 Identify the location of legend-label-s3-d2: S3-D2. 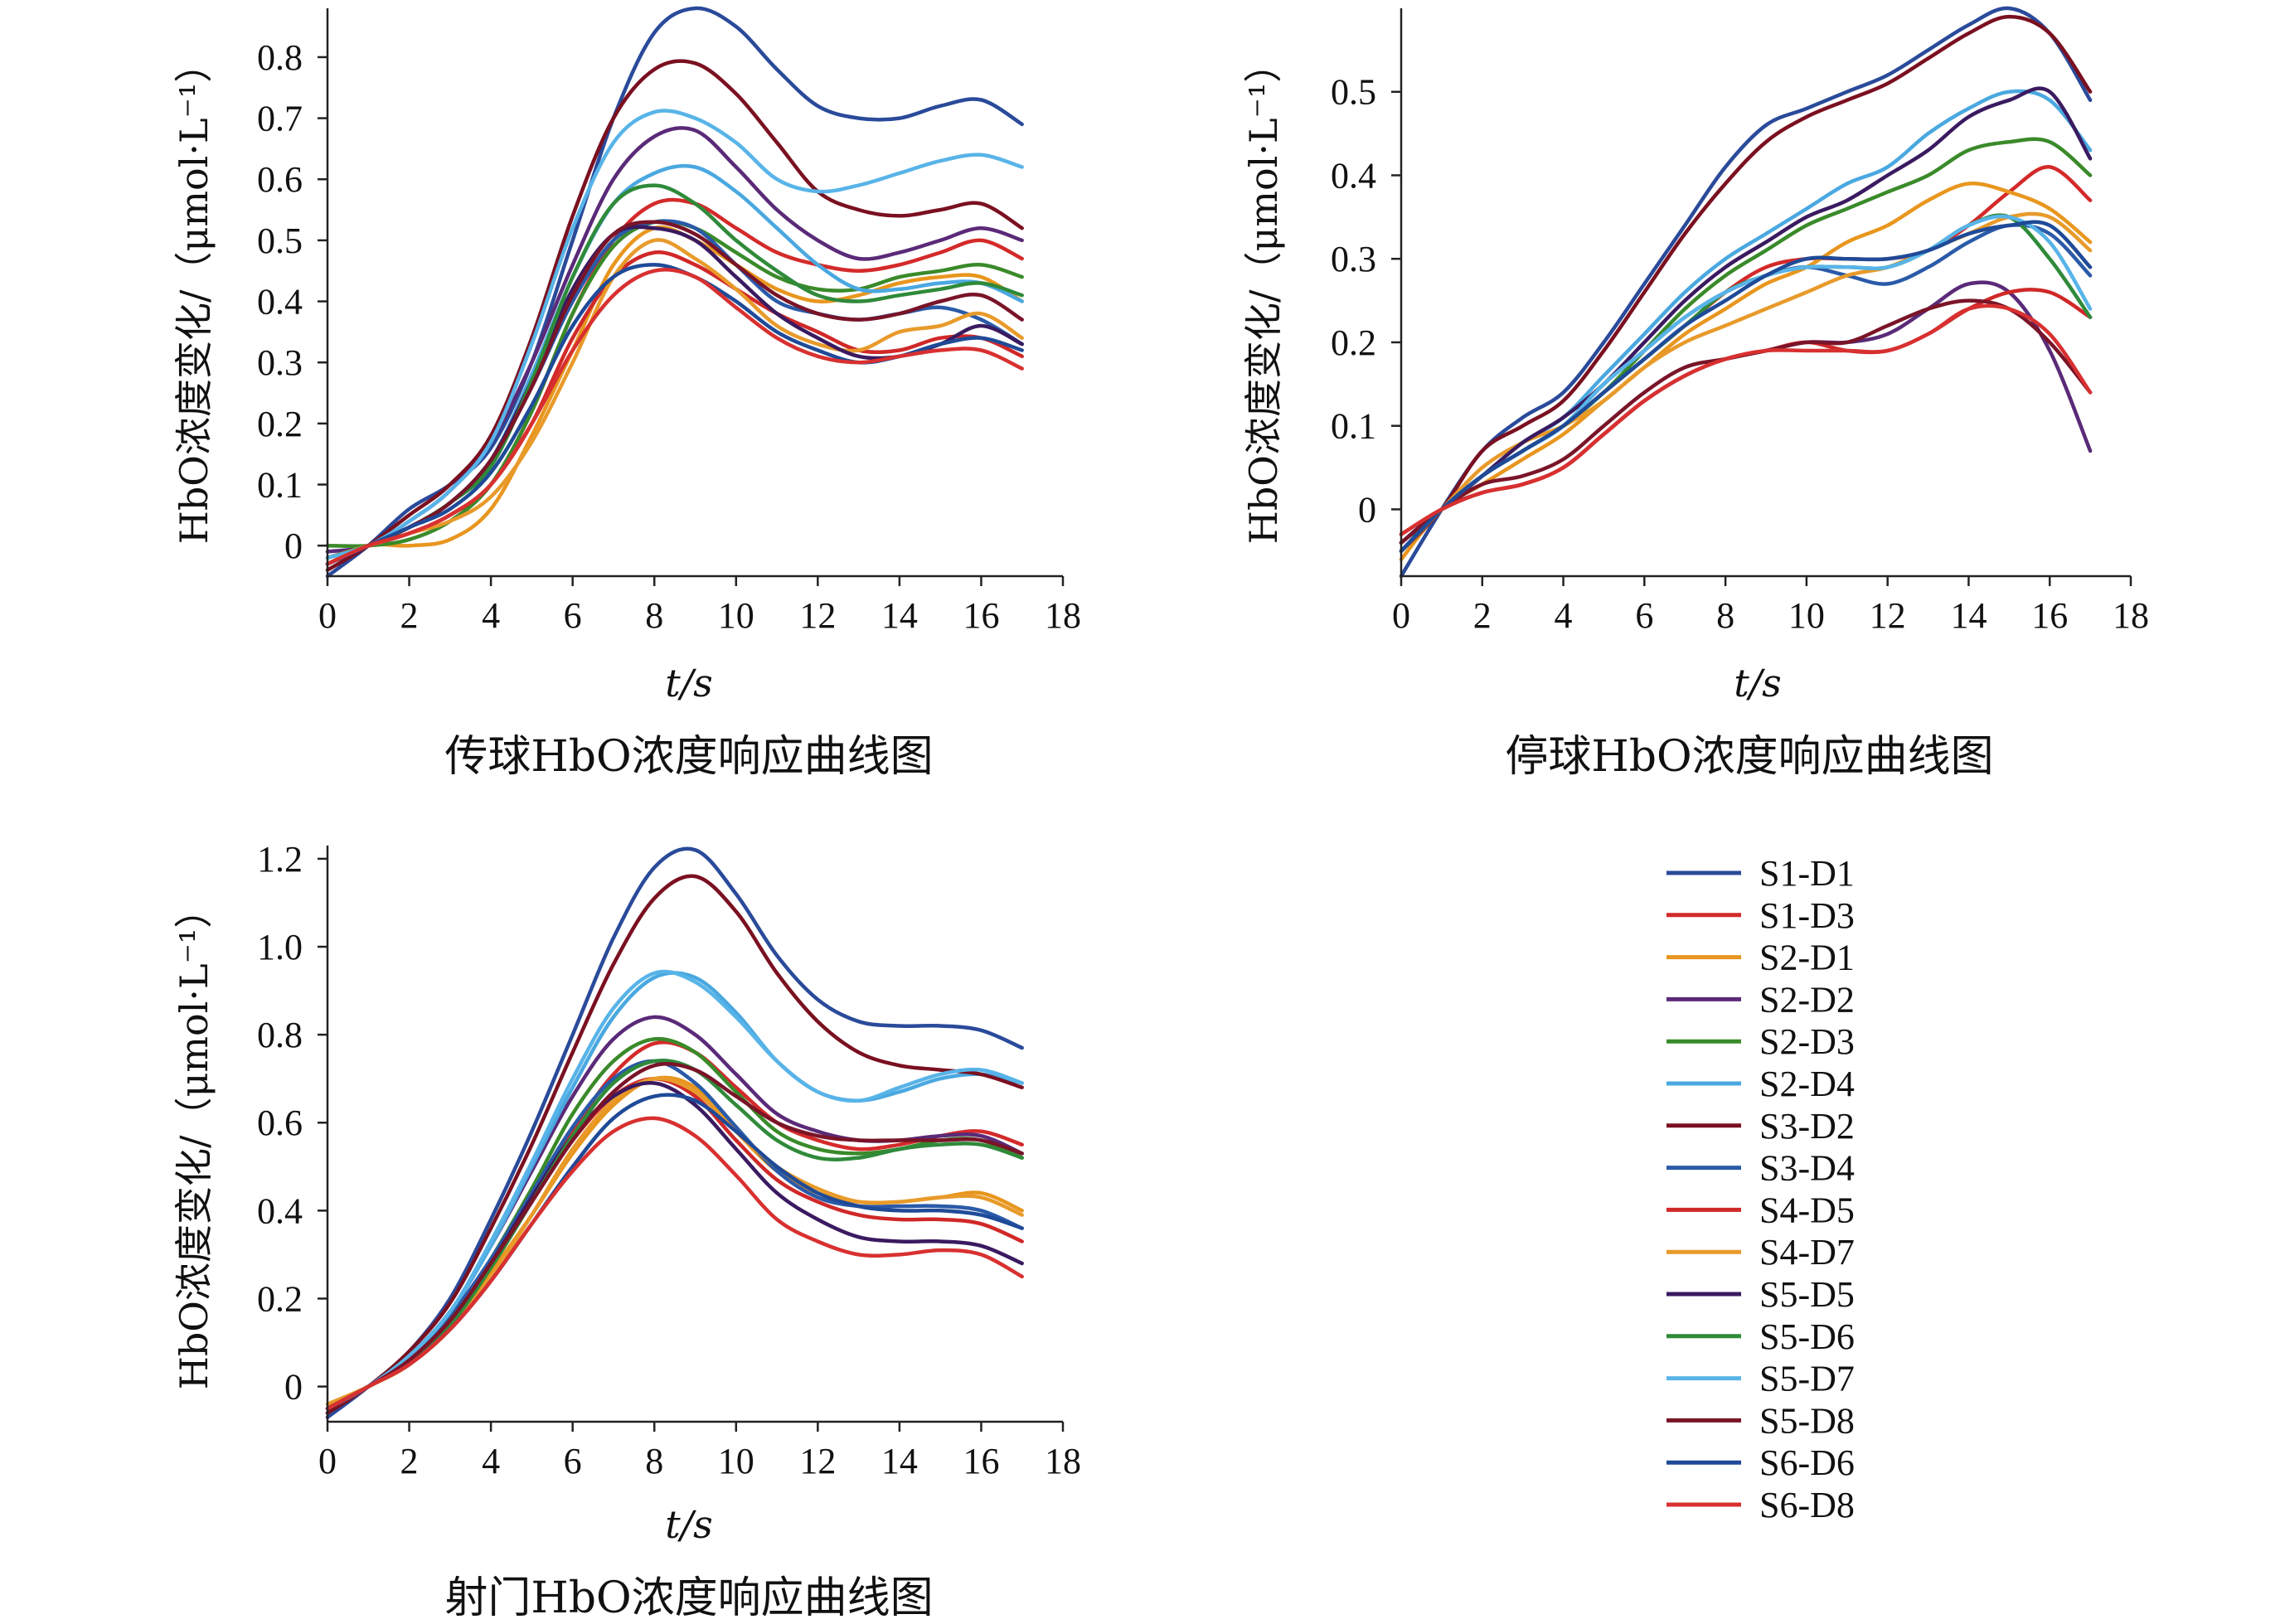
(1807, 1126).